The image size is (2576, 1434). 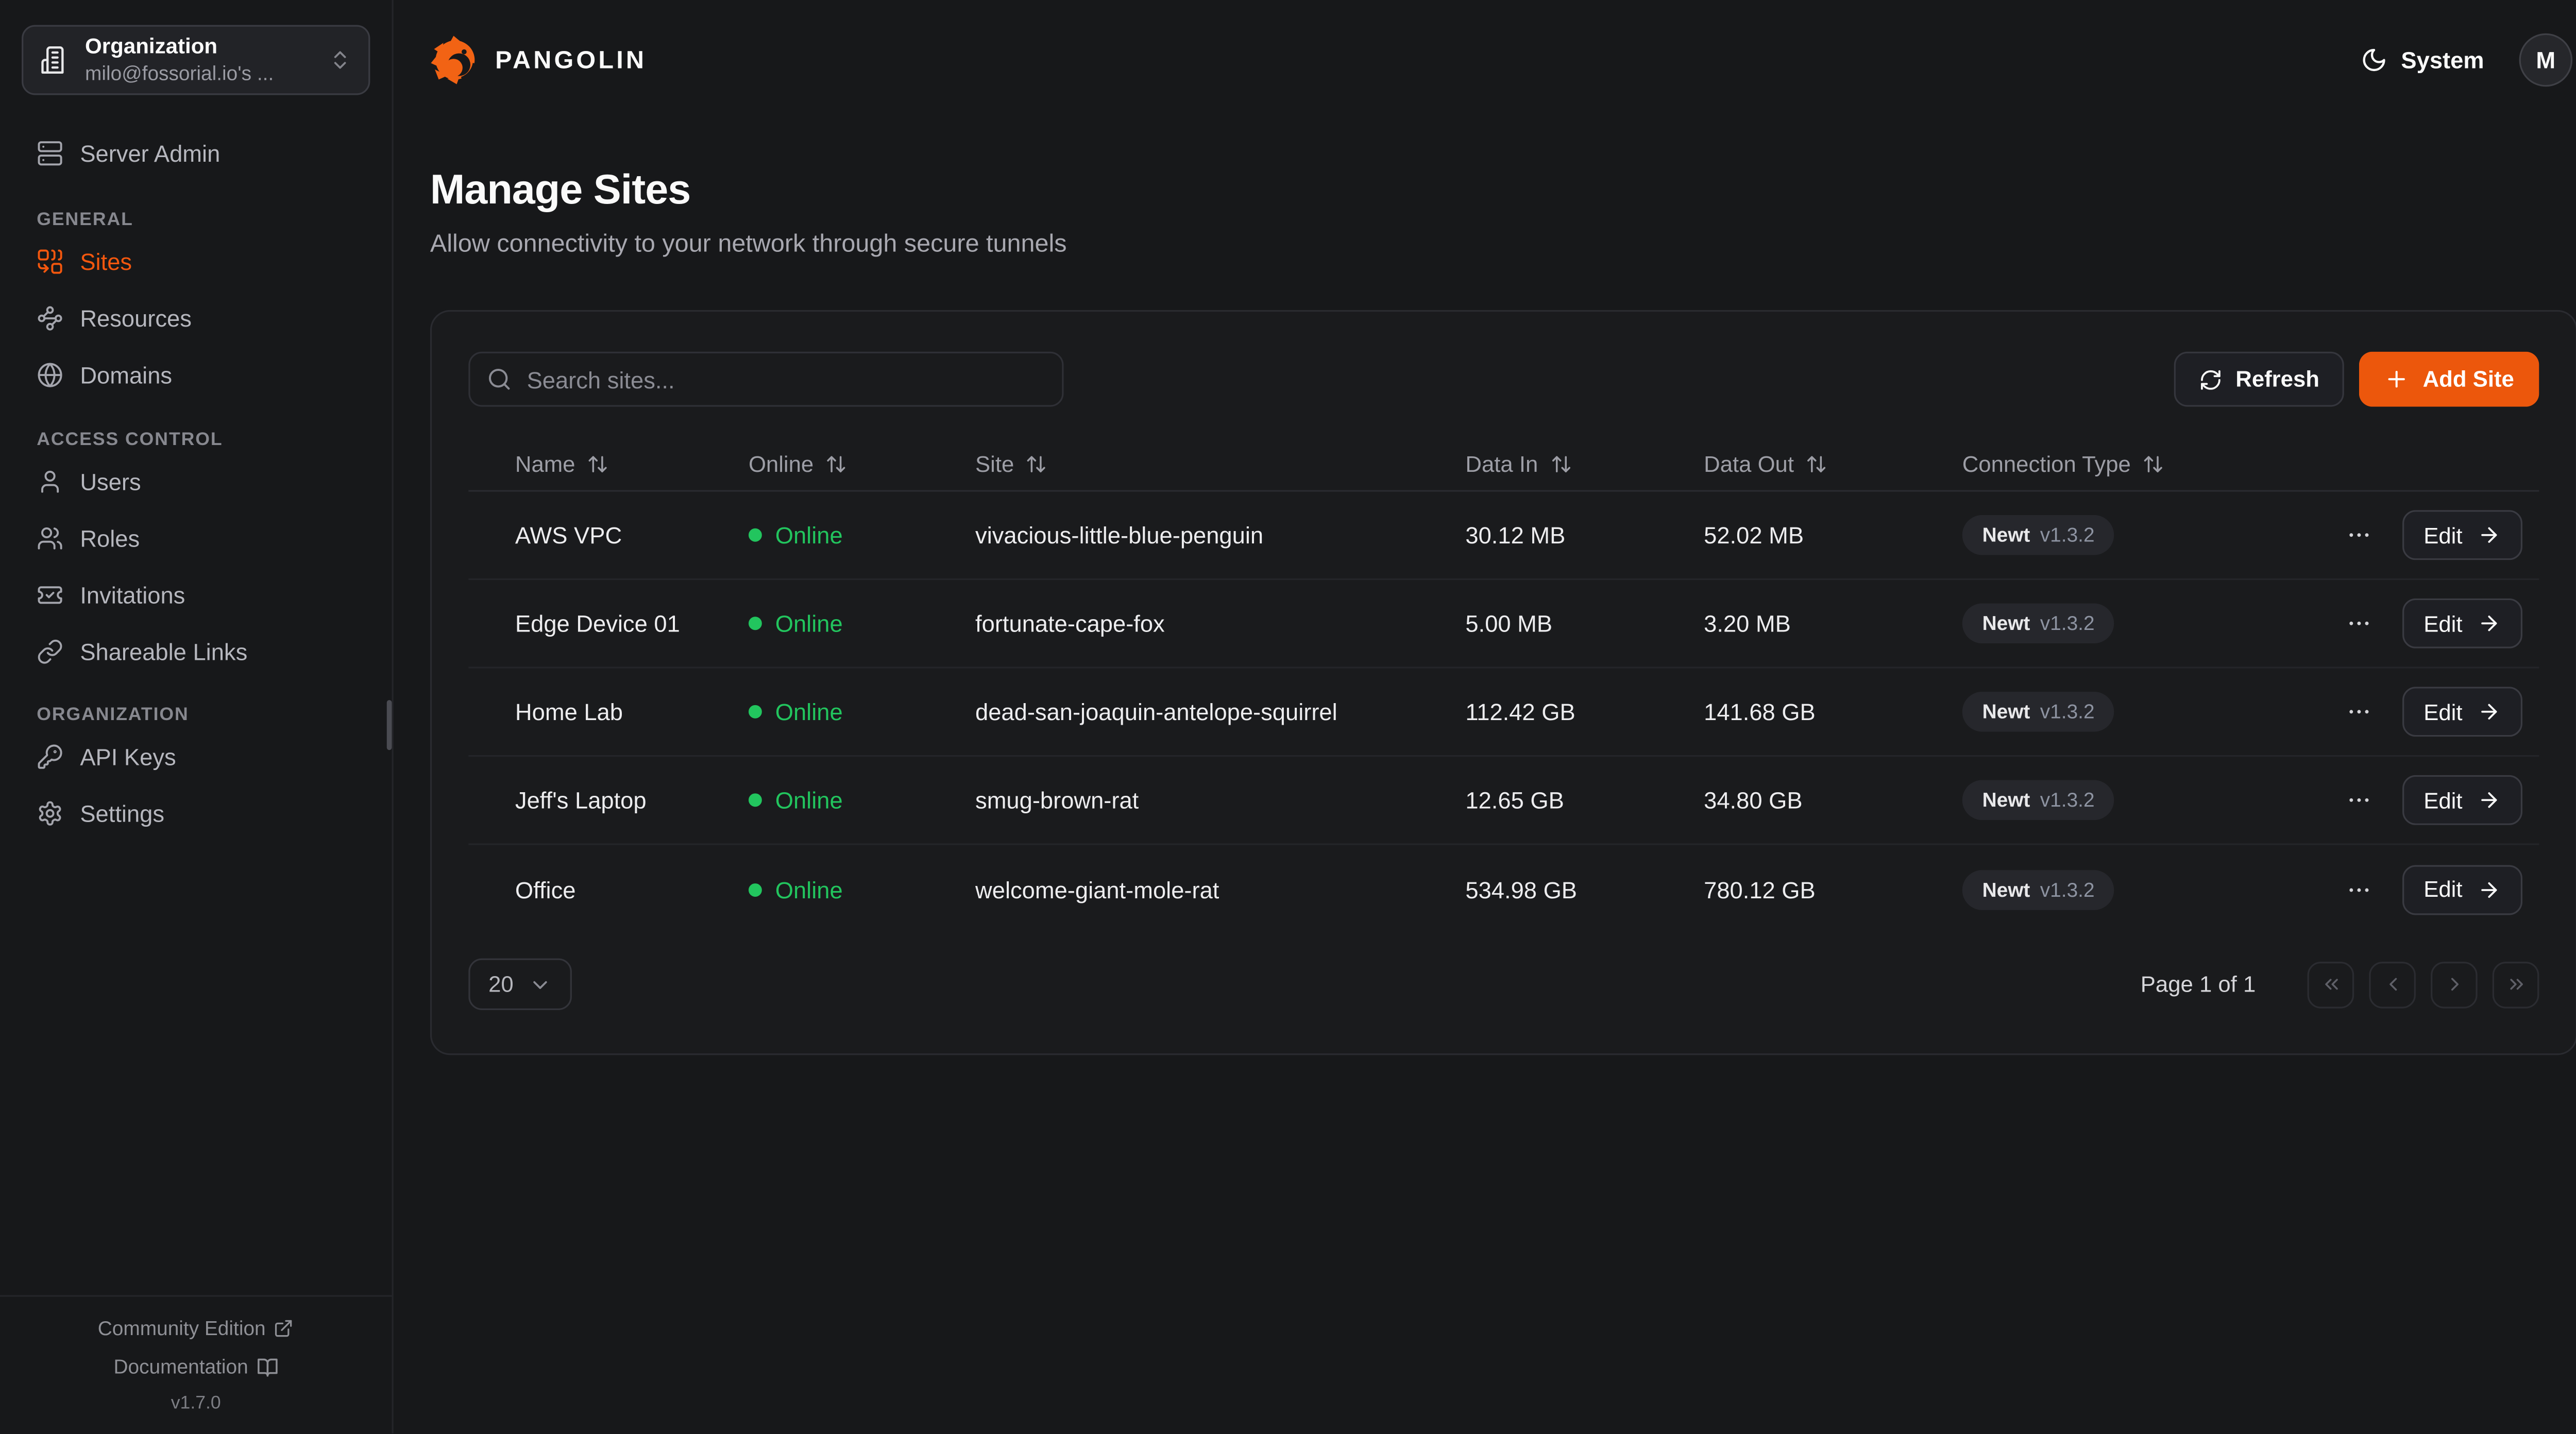 What do you see at coordinates (2515, 984) in the screenshot?
I see `last-page-button` at bounding box center [2515, 984].